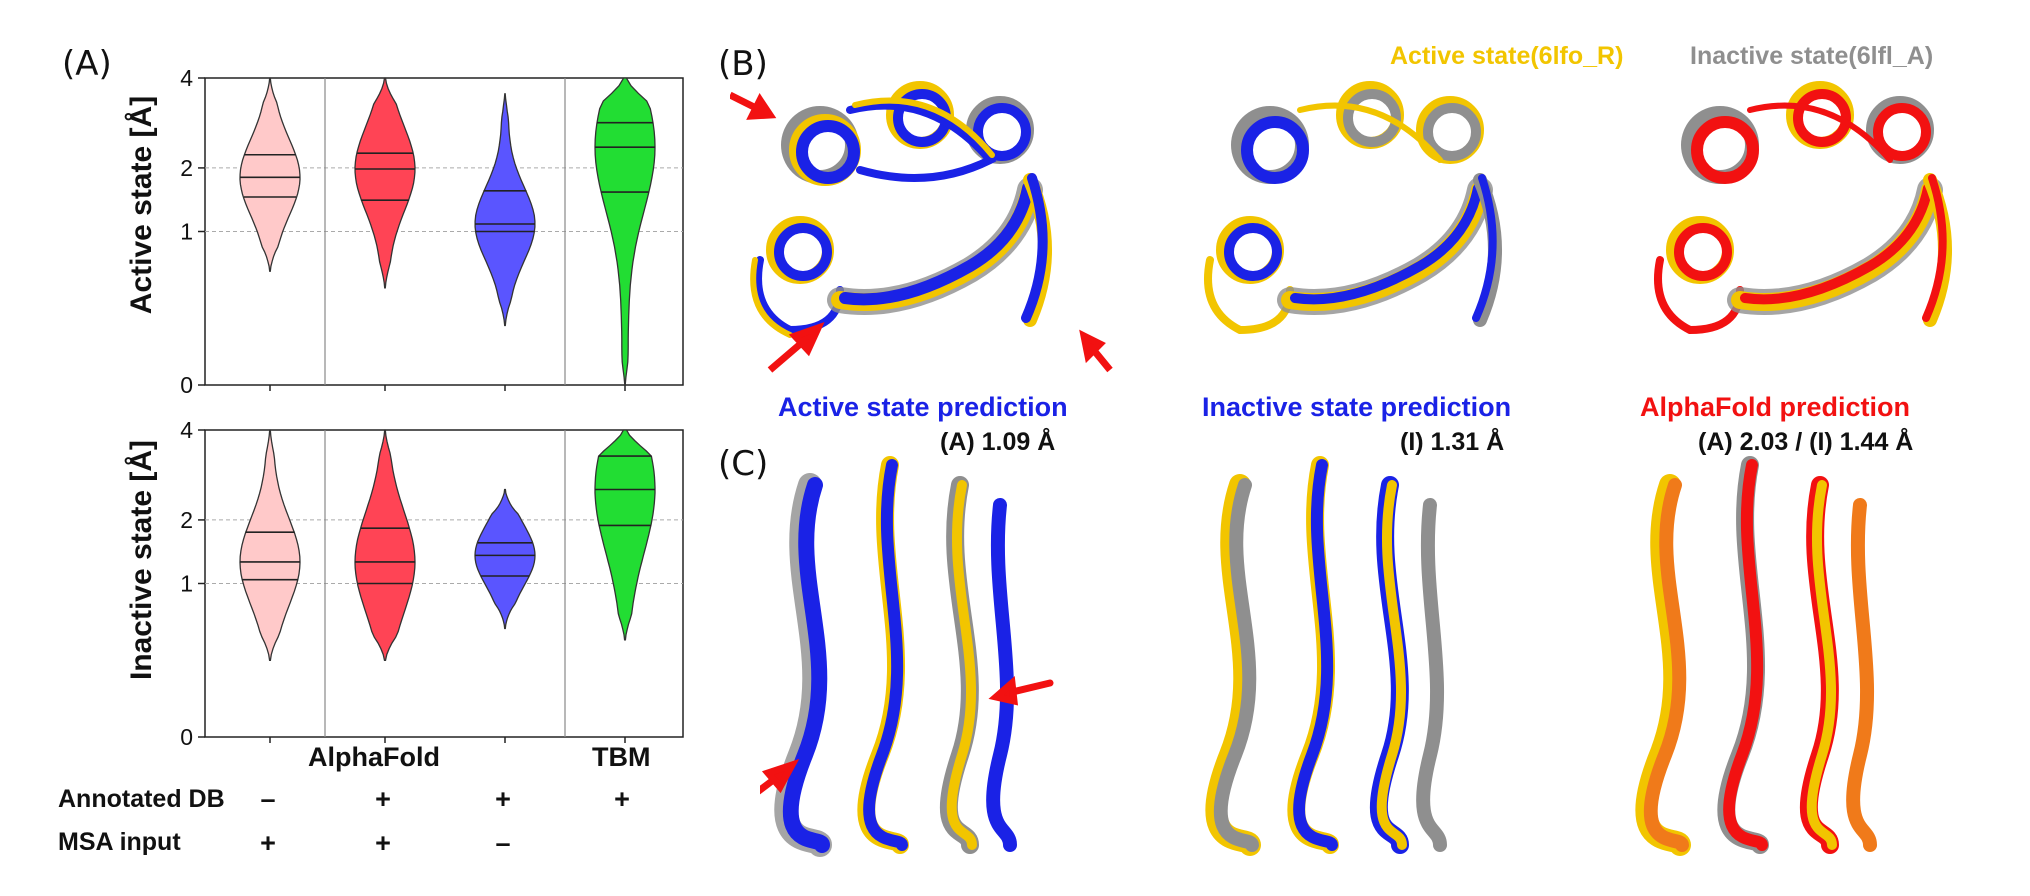 Image resolution: width=2030 pixels, height=896 pixels. What do you see at coordinates (503, 843) in the screenshot?
I see `msa-value: –` at bounding box center [503, 843].